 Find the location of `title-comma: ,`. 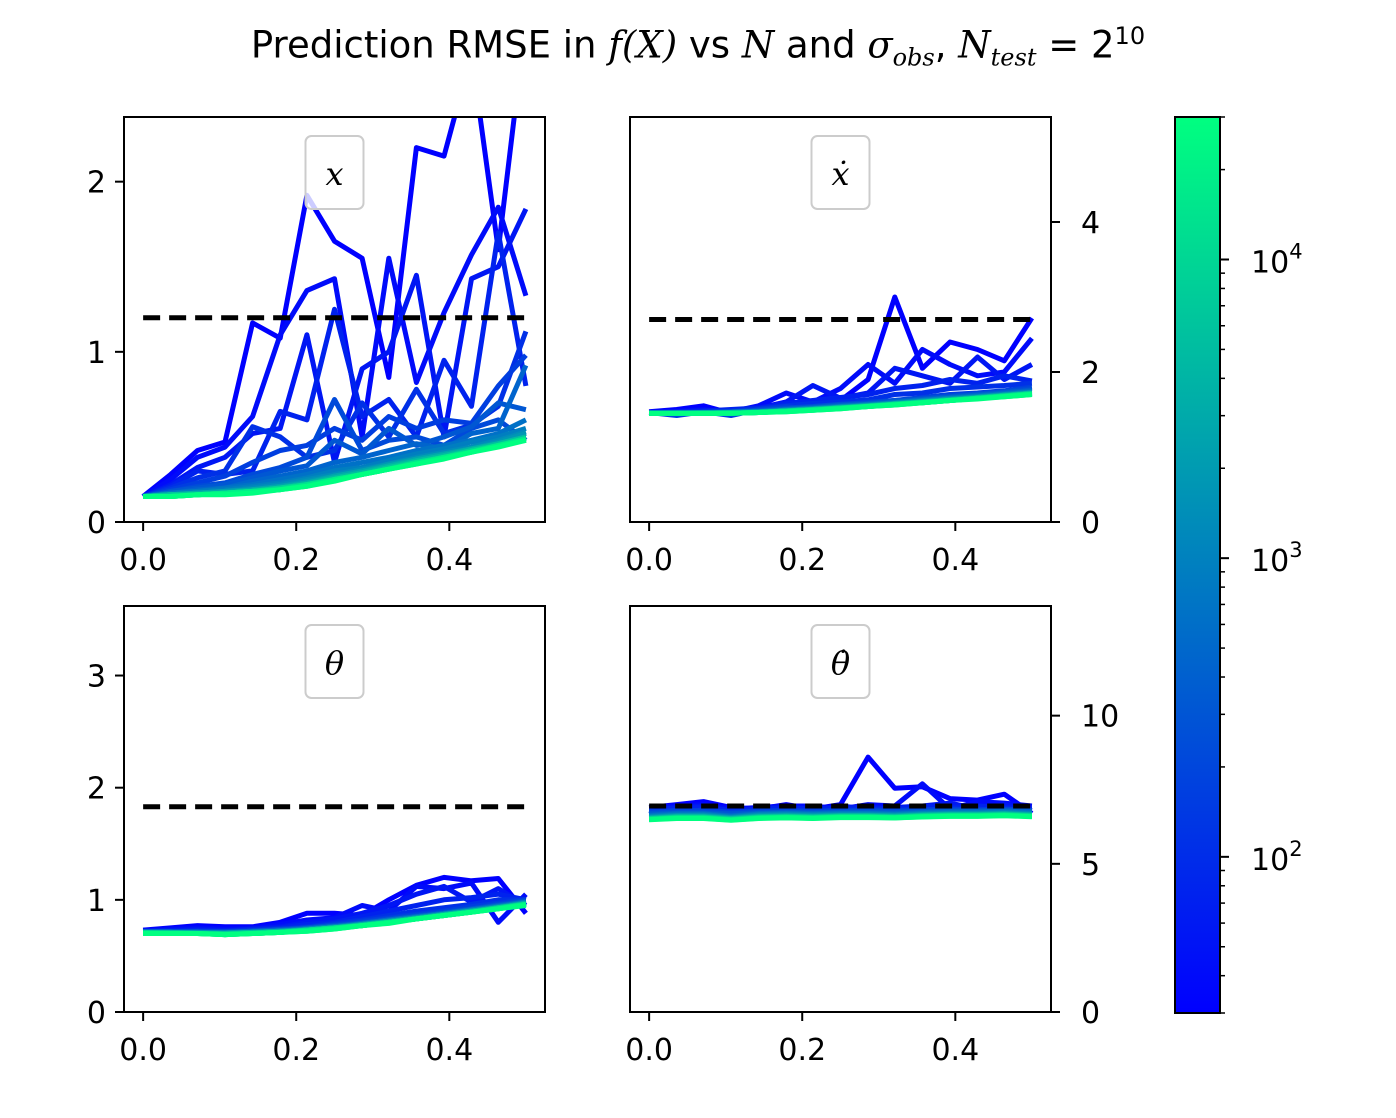

title-comma: , is located at coordinates (946, 45).